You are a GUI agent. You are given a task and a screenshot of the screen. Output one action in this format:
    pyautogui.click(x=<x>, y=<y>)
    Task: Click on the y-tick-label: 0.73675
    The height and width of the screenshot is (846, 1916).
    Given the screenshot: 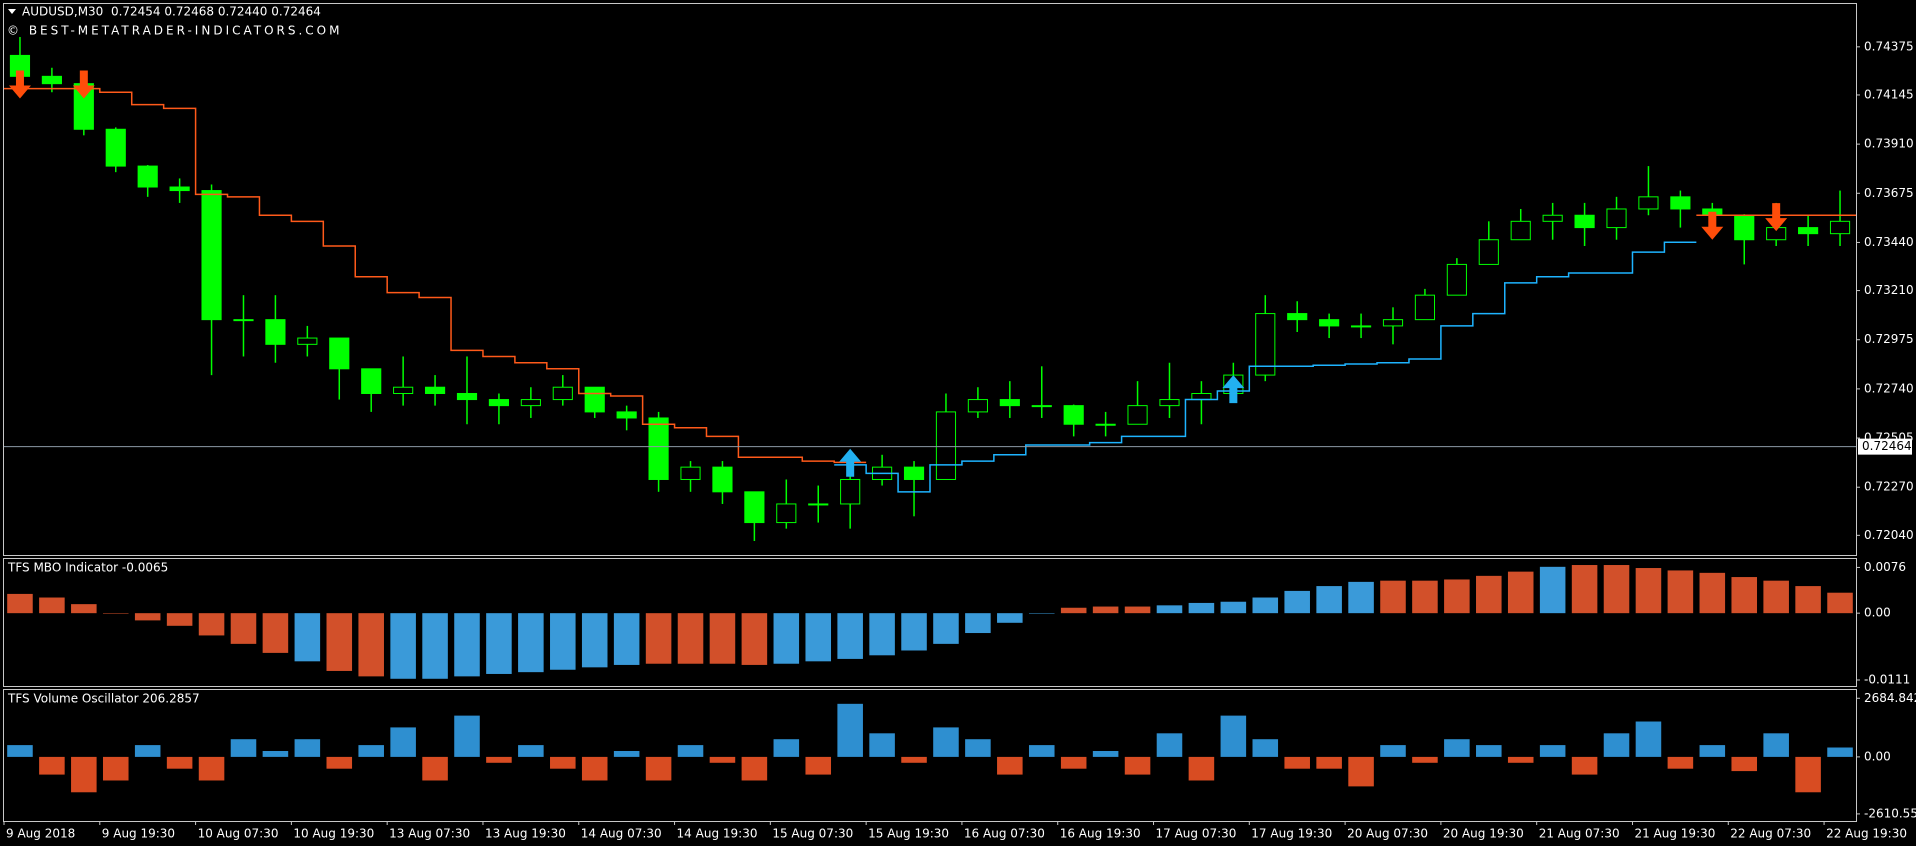 What is the action you would take?
    pyautogui.click(x=1889, y=193)
    